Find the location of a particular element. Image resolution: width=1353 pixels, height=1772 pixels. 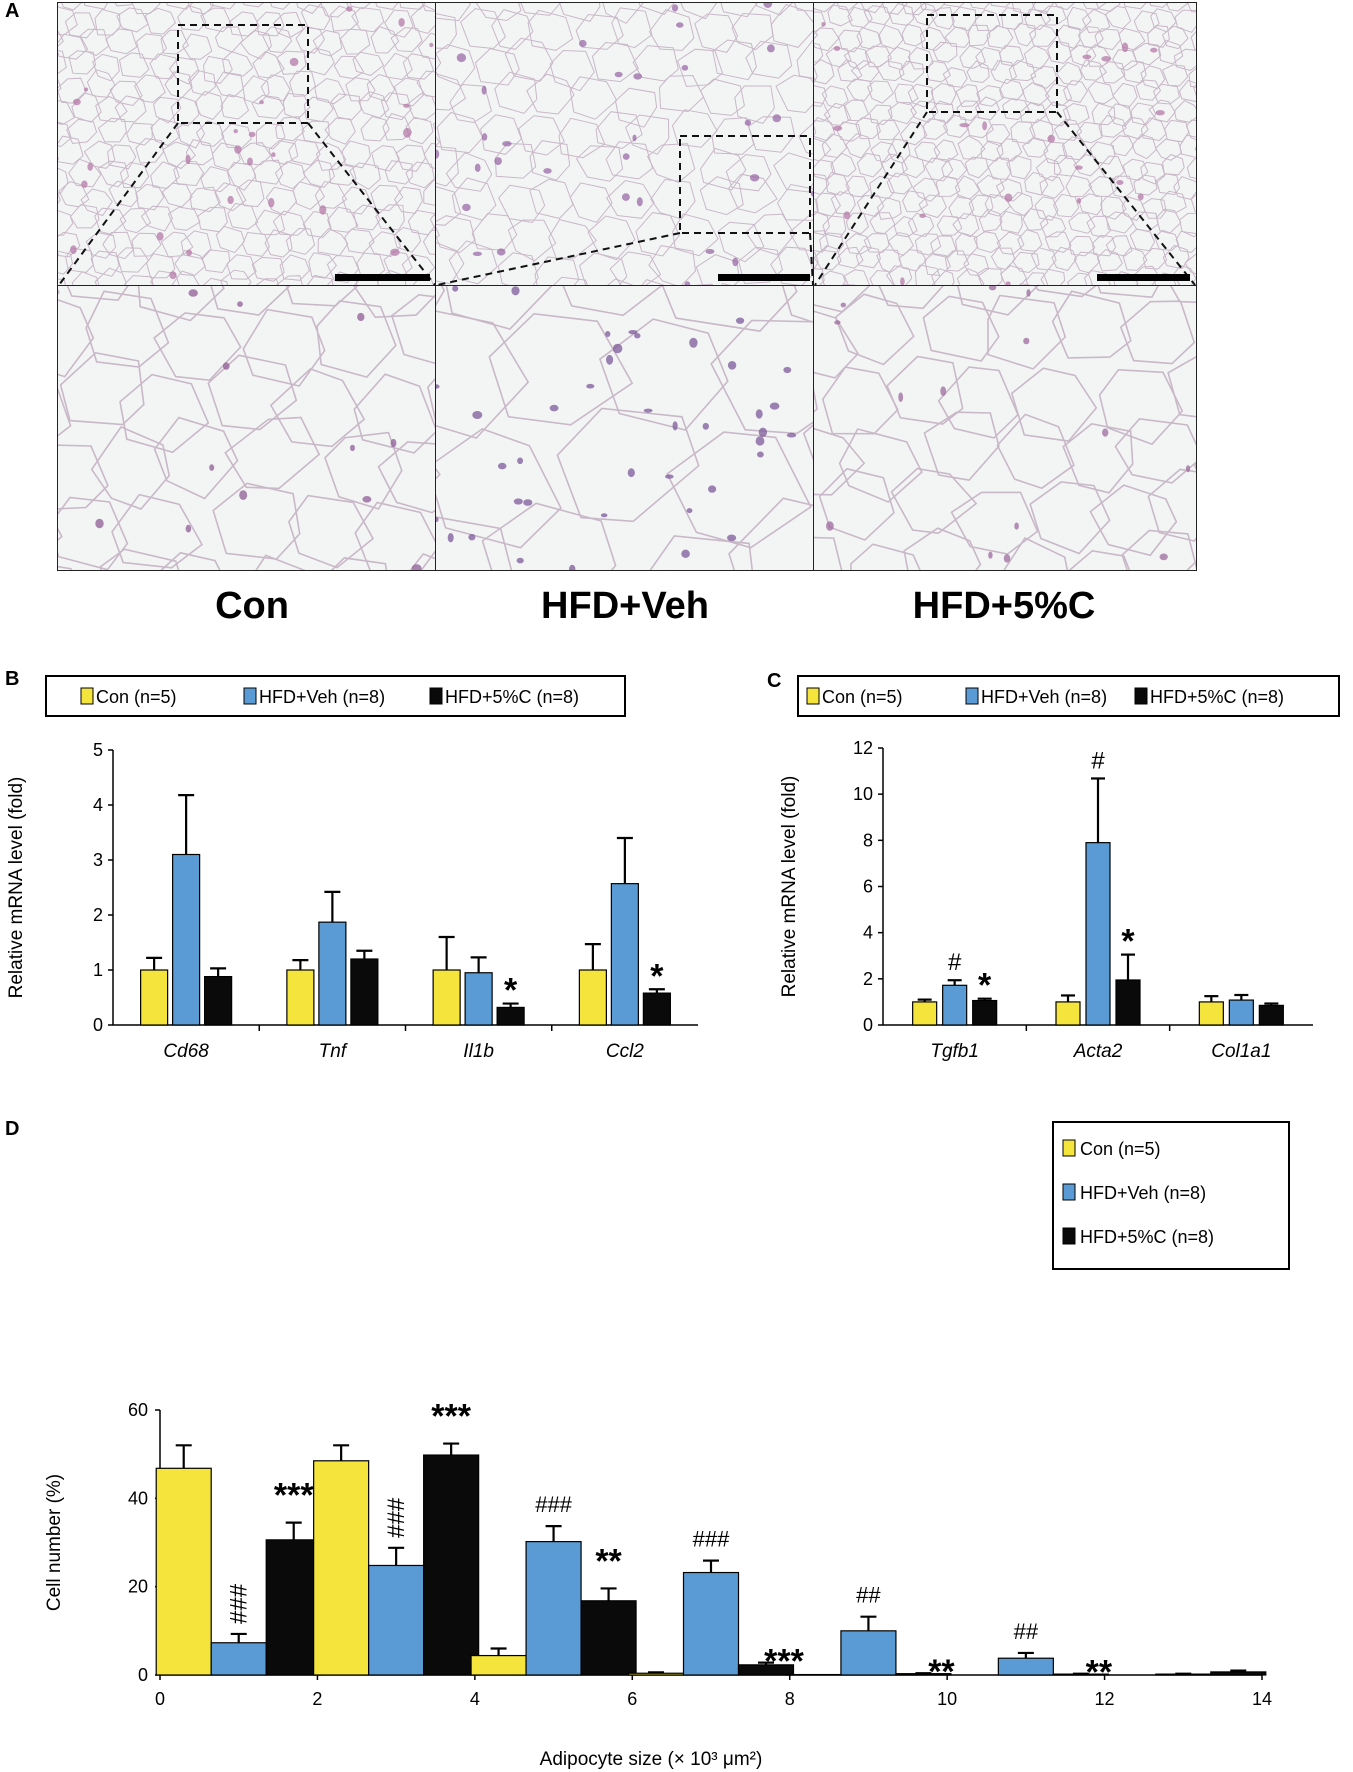

x-tick-label: 4 is located at coordinates (475, 1699).